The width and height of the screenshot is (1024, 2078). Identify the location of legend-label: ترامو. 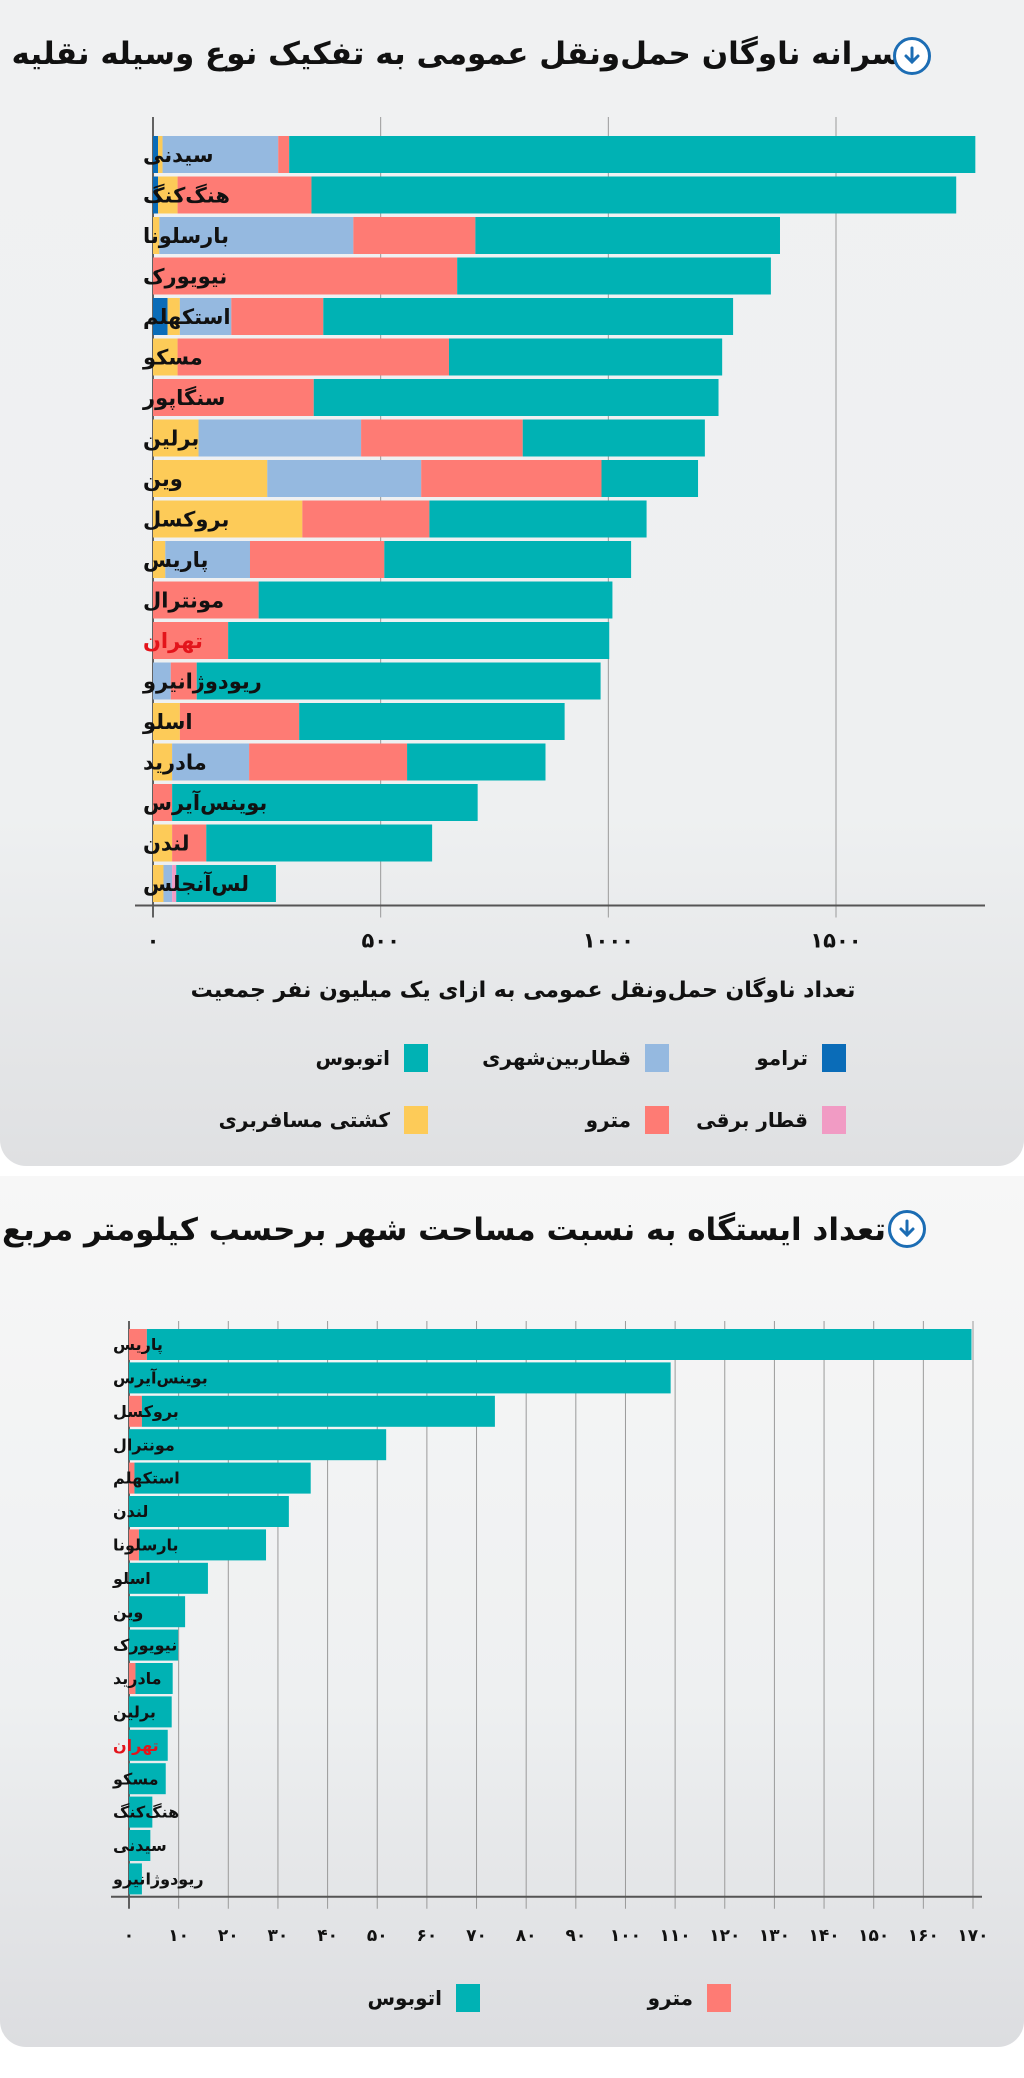
(782, 1058).